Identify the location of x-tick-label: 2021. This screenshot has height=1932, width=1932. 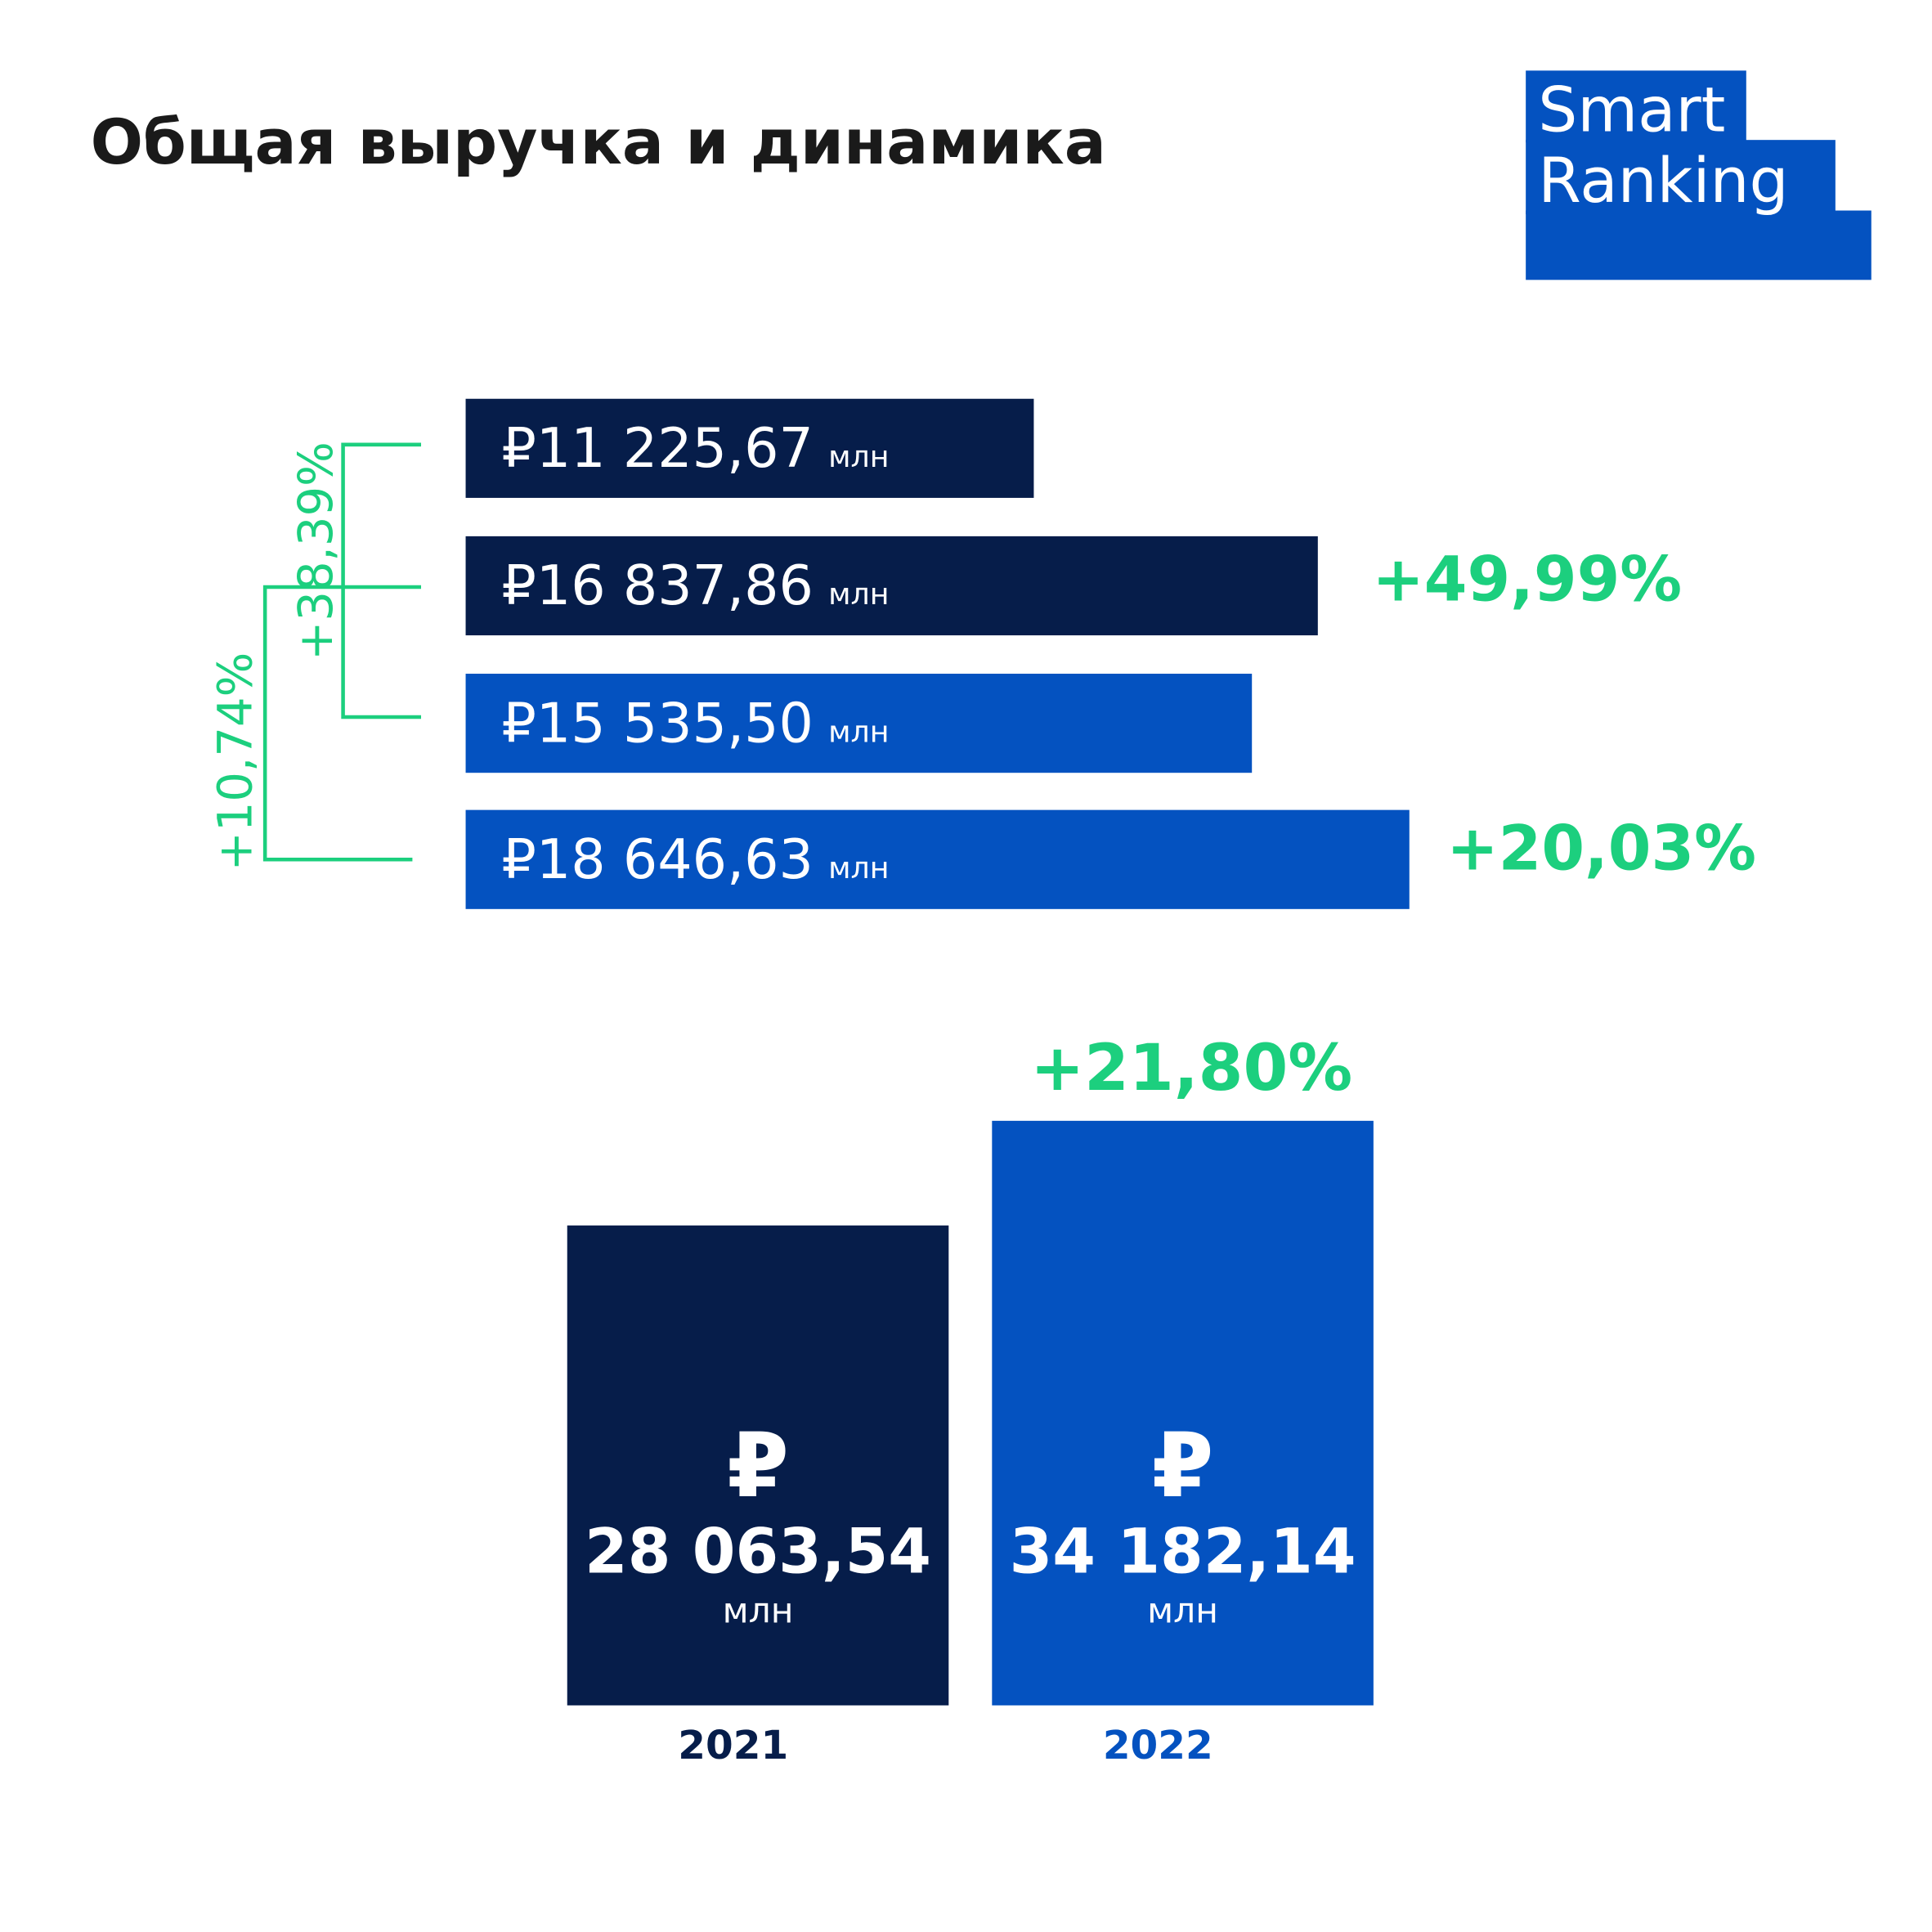
(733, 1745).